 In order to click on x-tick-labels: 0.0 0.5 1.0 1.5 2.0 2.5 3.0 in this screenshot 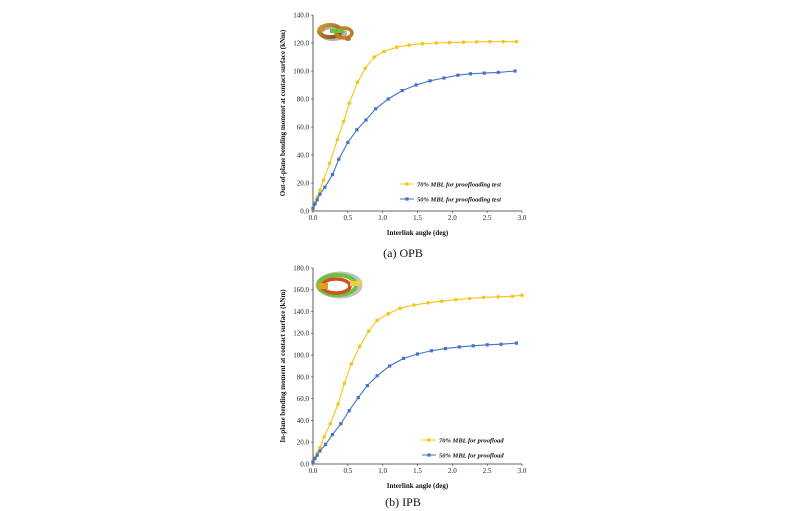, I will do `click(418, 216)`.